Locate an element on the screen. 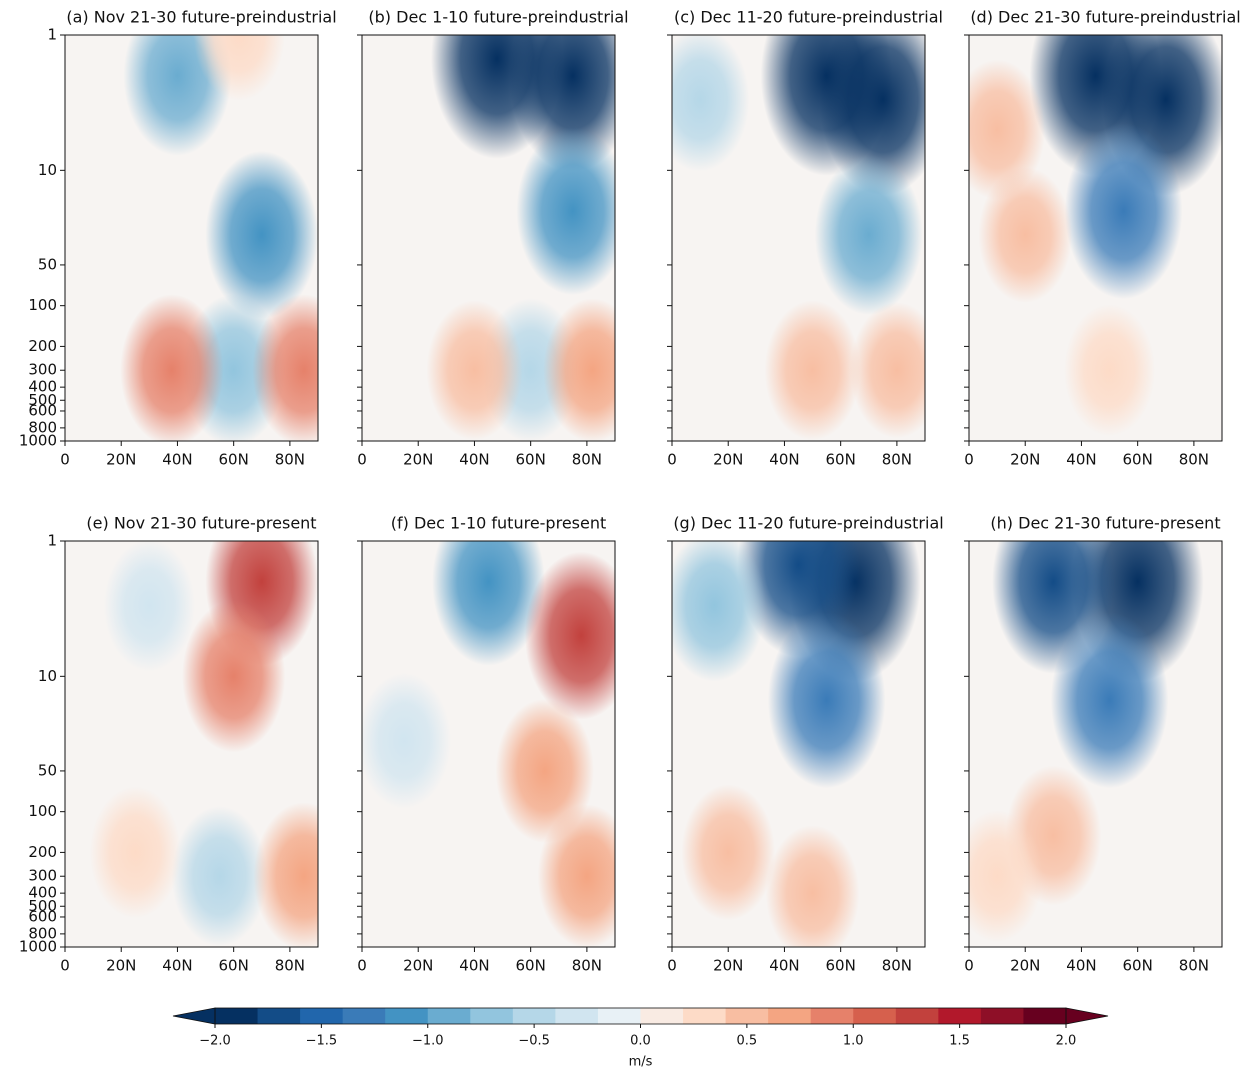  panel-title: (b) Dec 1-10 future-preindustrial is located at coordinates (498, 17).